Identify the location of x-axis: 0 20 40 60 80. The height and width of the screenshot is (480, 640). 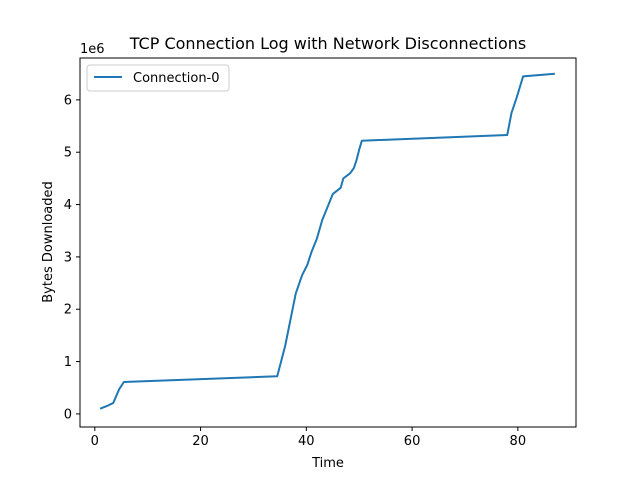
(308, 438).